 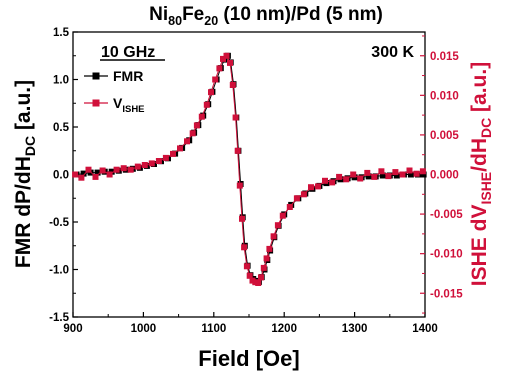 What do you see at coordinates (61, 176) in the screenshot?
I see `y-left-tick-label-3: 0.0` at bounding box center [61, 176].